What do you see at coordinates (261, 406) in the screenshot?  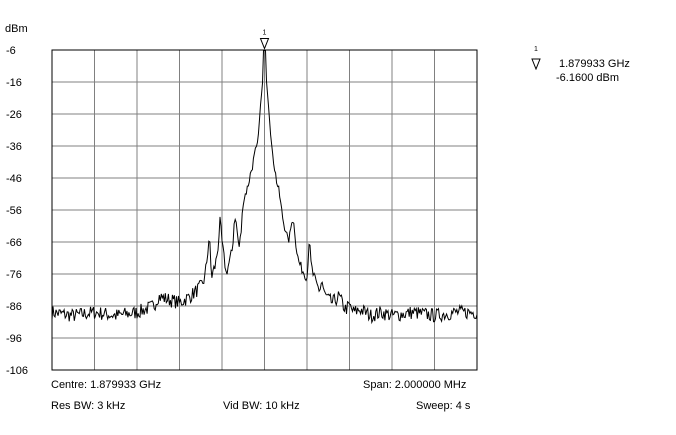 I see `video-bandwidth: Vid BW: 10 kHz` at bounding box center [261, 406].